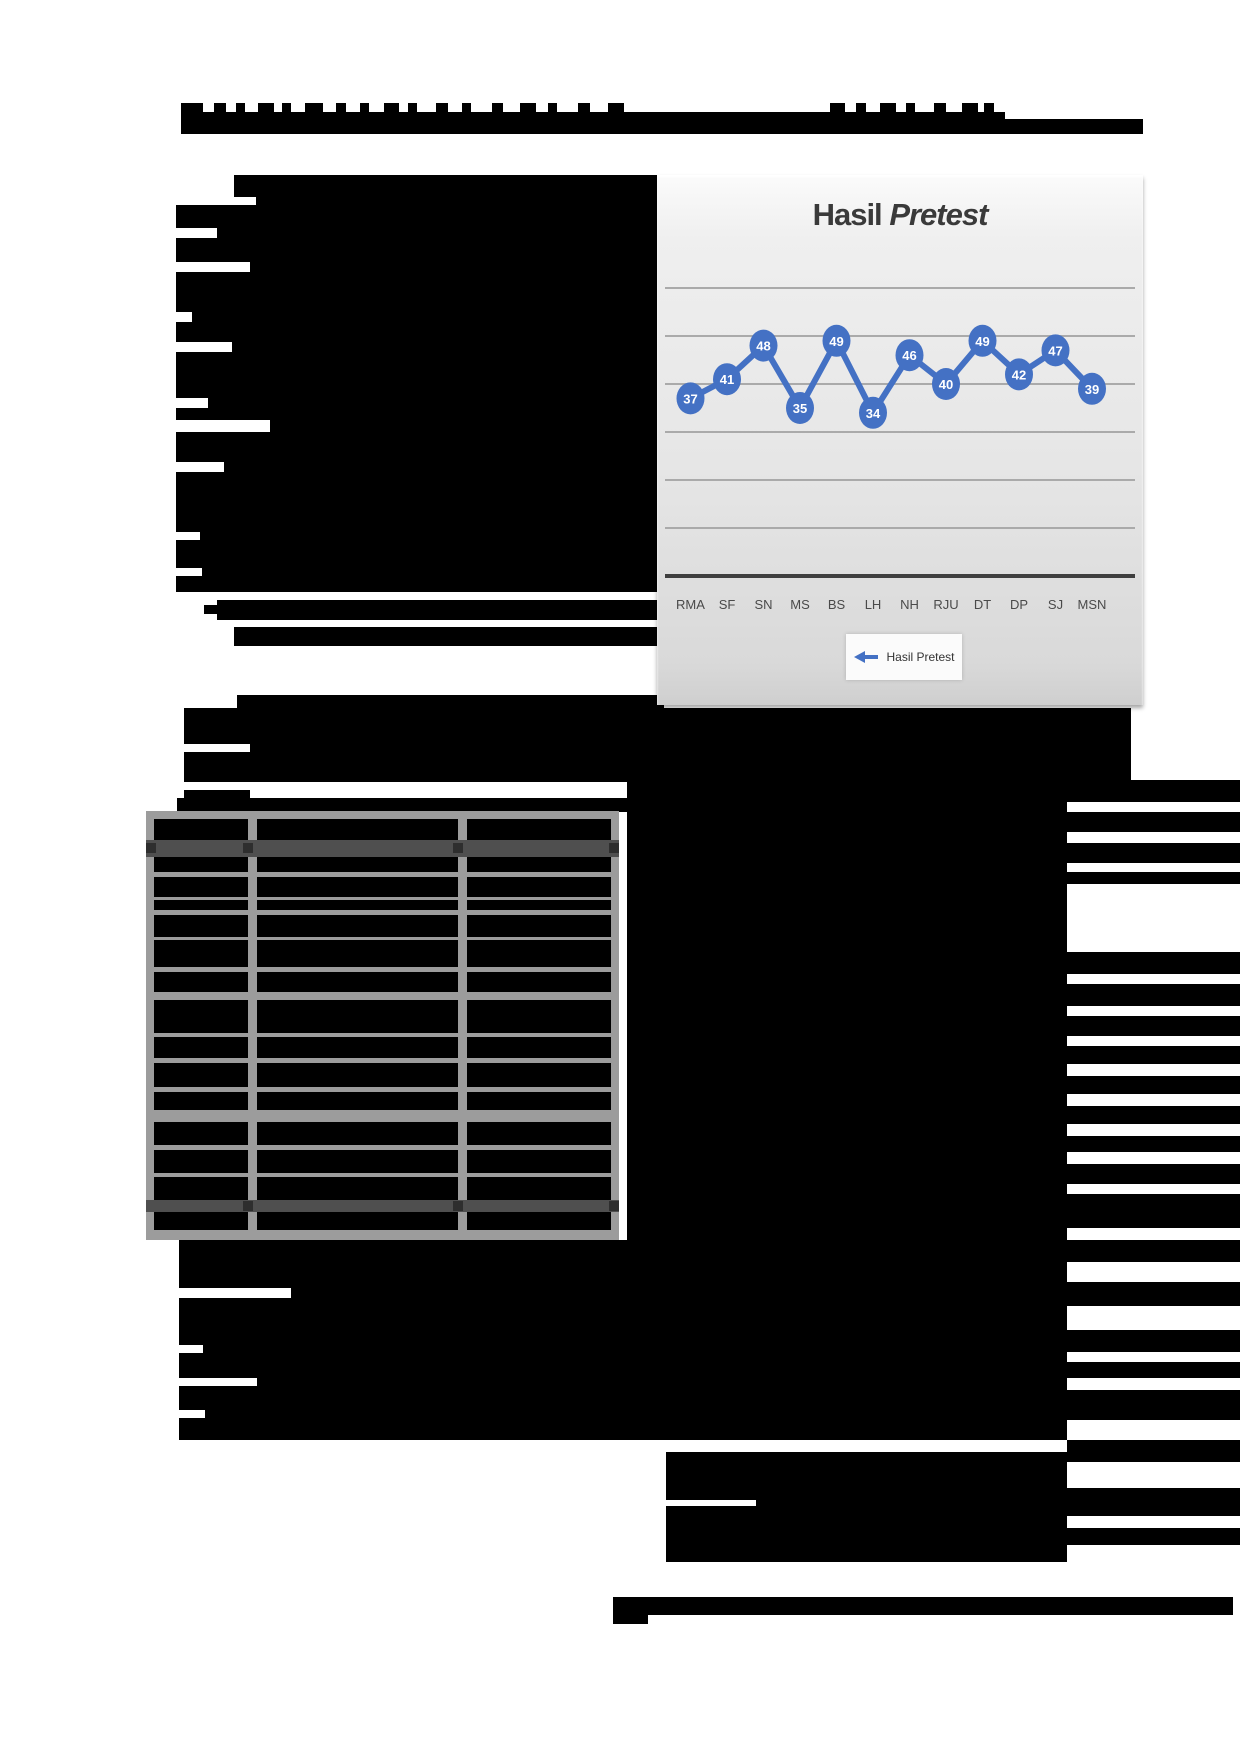  What do you see at coordinates (727, 379) in the screenshot?
I see `data-point-label-SF: 41` at bounding box center [727, 379].